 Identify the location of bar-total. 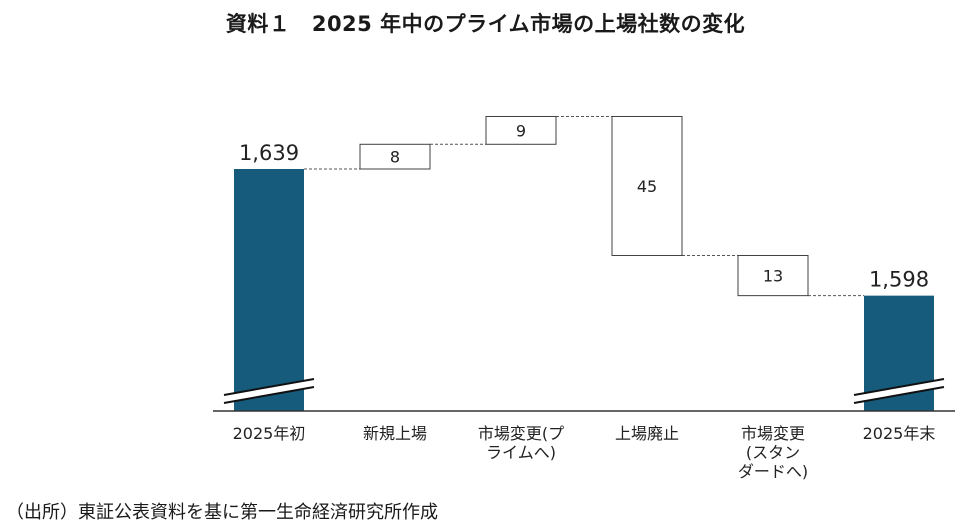
(269, 290).